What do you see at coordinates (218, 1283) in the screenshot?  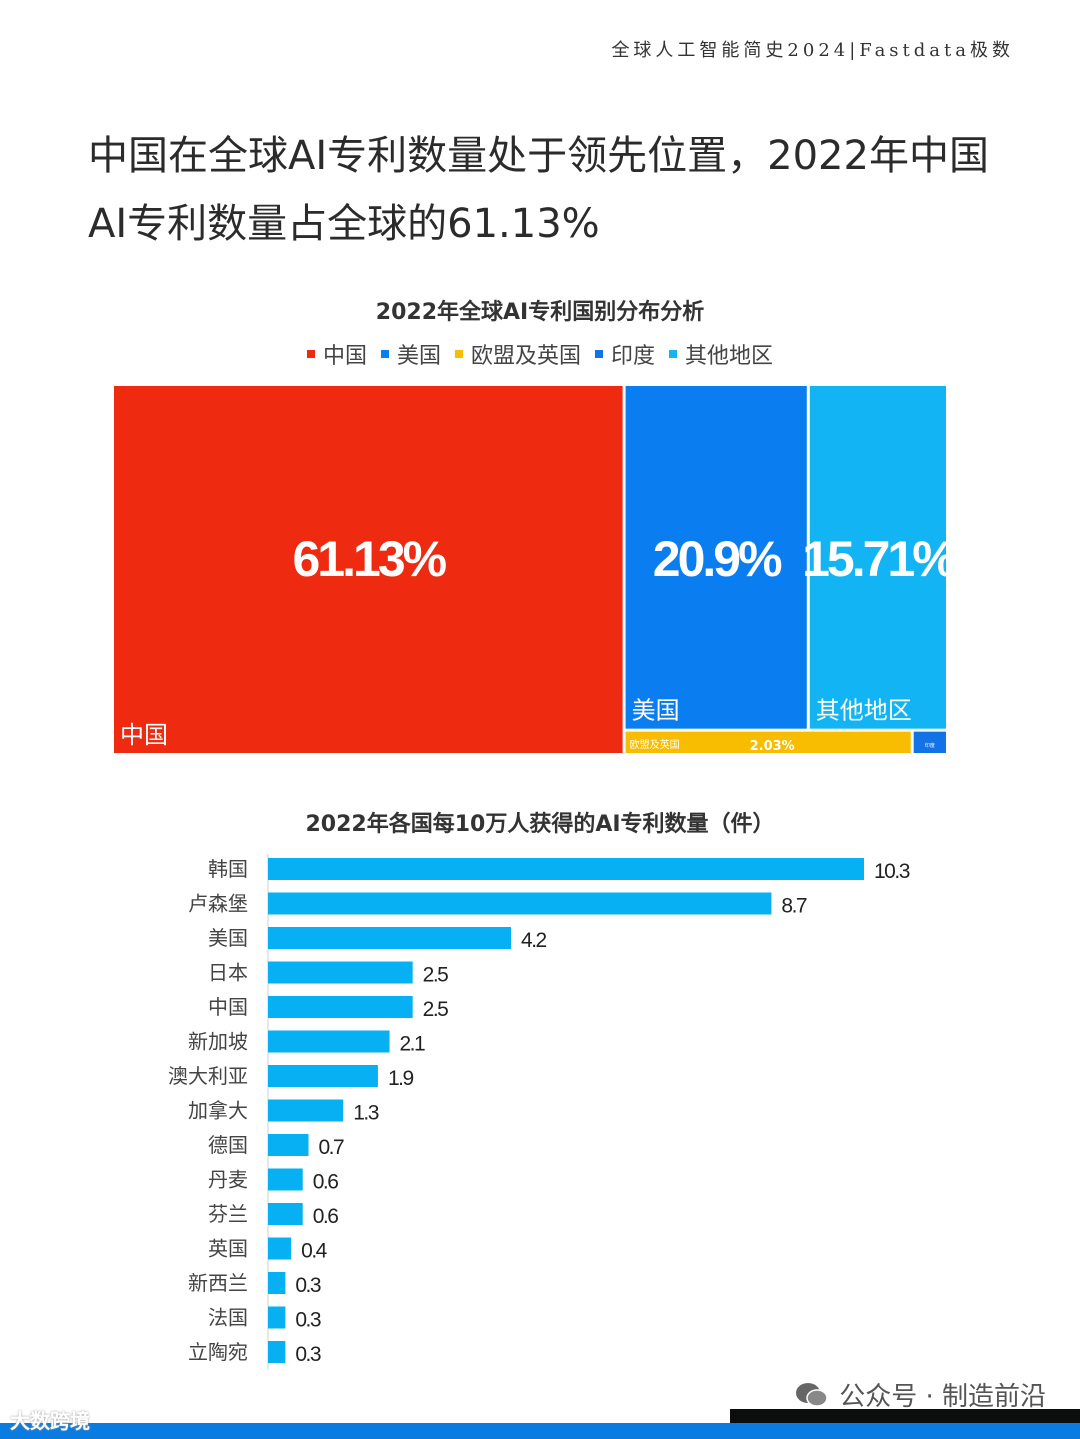 I see `bar-category-label: 新西兰` at bounding box center [218, 1283].